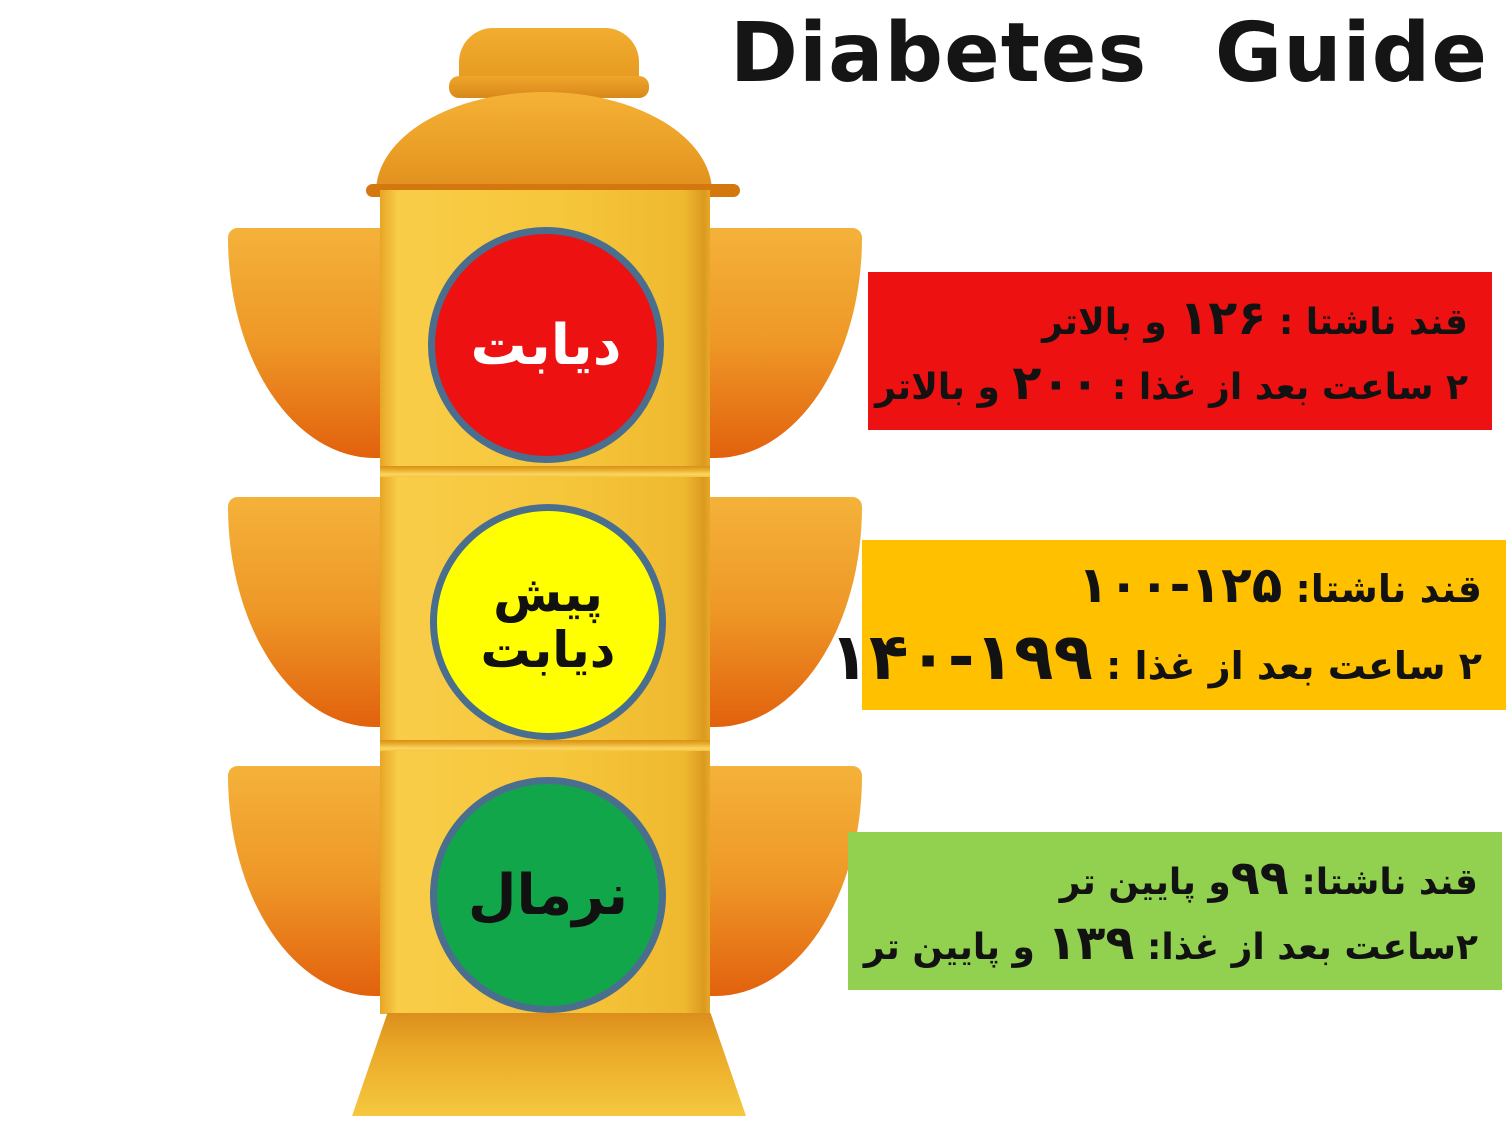  Describe the element at coordinates (548, 650) in the screenshot. I see `light-prediabetes-label-line2: دیابت` at that location.